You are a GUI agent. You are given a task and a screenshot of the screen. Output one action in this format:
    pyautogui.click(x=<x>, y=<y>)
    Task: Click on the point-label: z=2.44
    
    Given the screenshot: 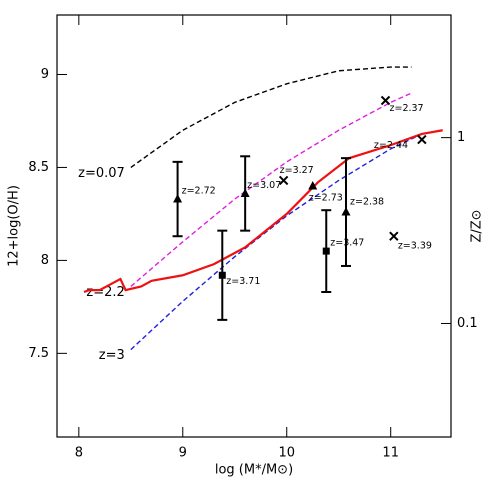 What is the action you would take?
    pyautogui.click(x=391, y=145)
    